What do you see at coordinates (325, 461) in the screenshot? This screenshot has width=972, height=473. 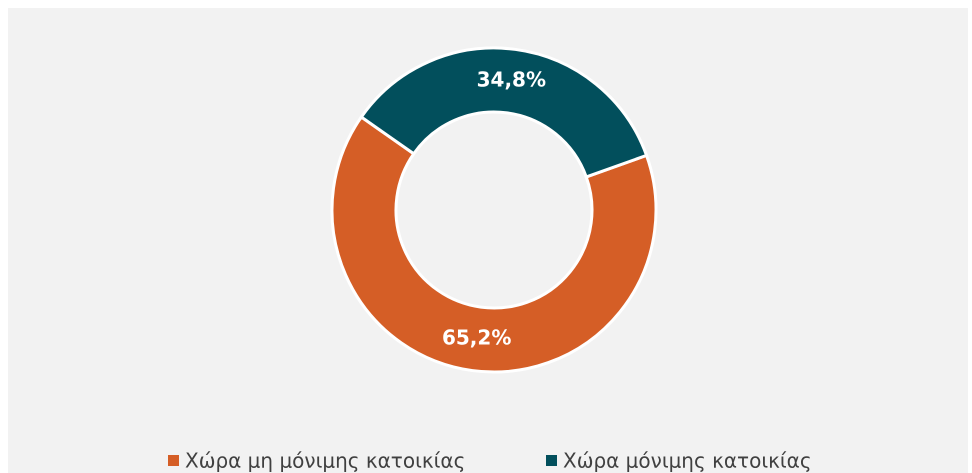 I see `legend-label: Χώρα μη μόνιμης κατοικίας` at bounding box center [325, 461].